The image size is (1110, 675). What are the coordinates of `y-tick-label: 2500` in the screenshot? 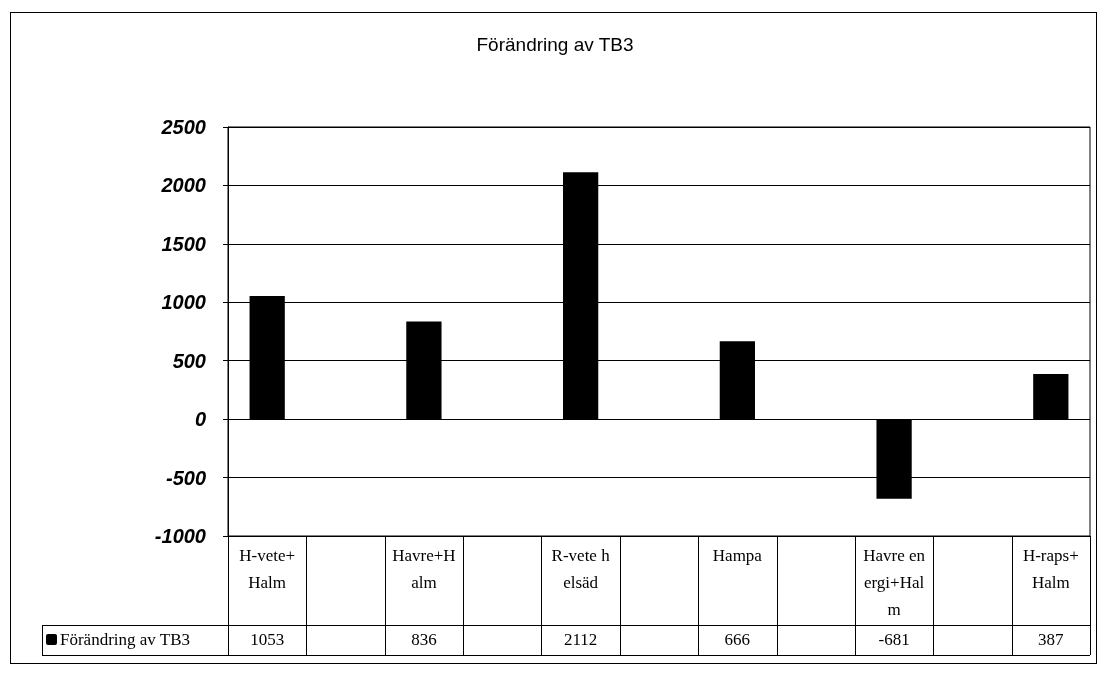 It's located at (183, 127).